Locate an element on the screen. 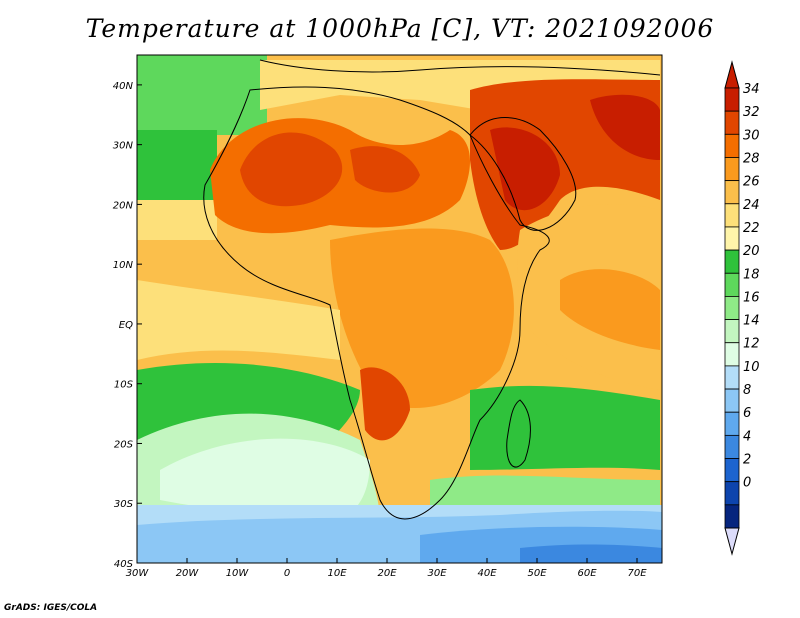 Image resolution: width=800 pixels, height=618 pixels. lon-tick-label: 20W is located at coordinates (188, 573).